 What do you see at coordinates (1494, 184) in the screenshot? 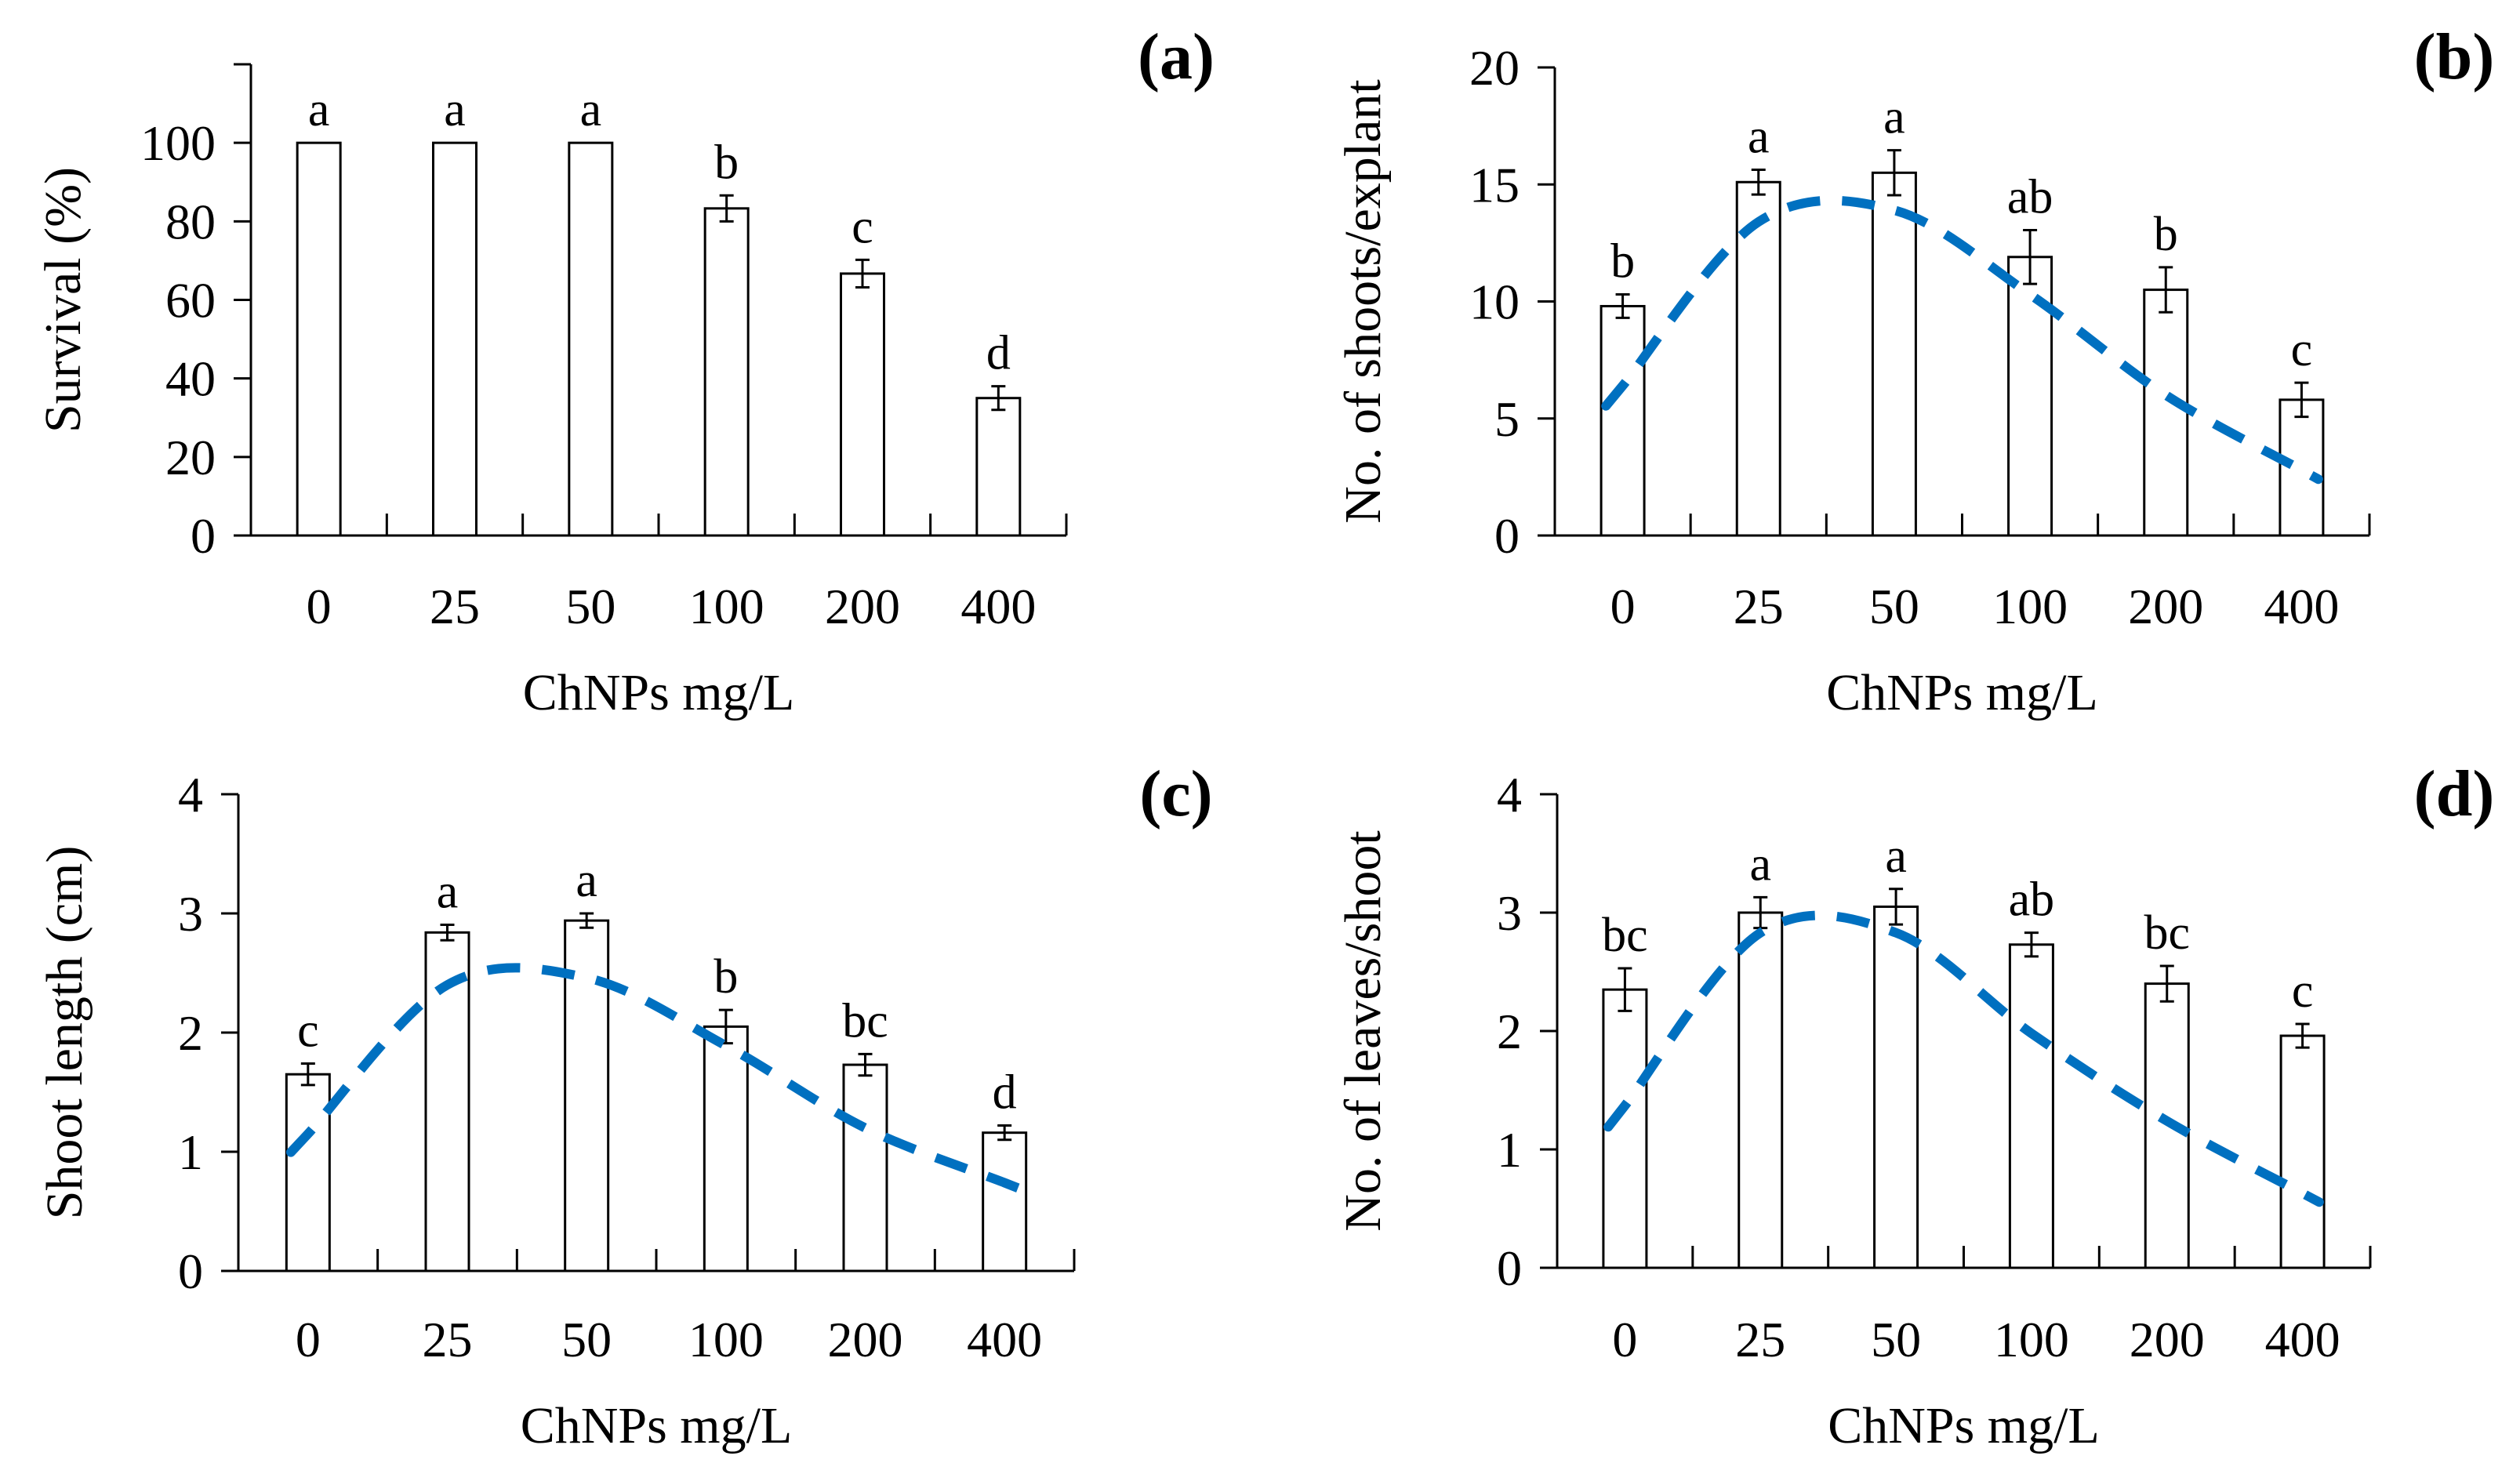
I see `y-tick-label: 15` at bounding box center [1494, 184].